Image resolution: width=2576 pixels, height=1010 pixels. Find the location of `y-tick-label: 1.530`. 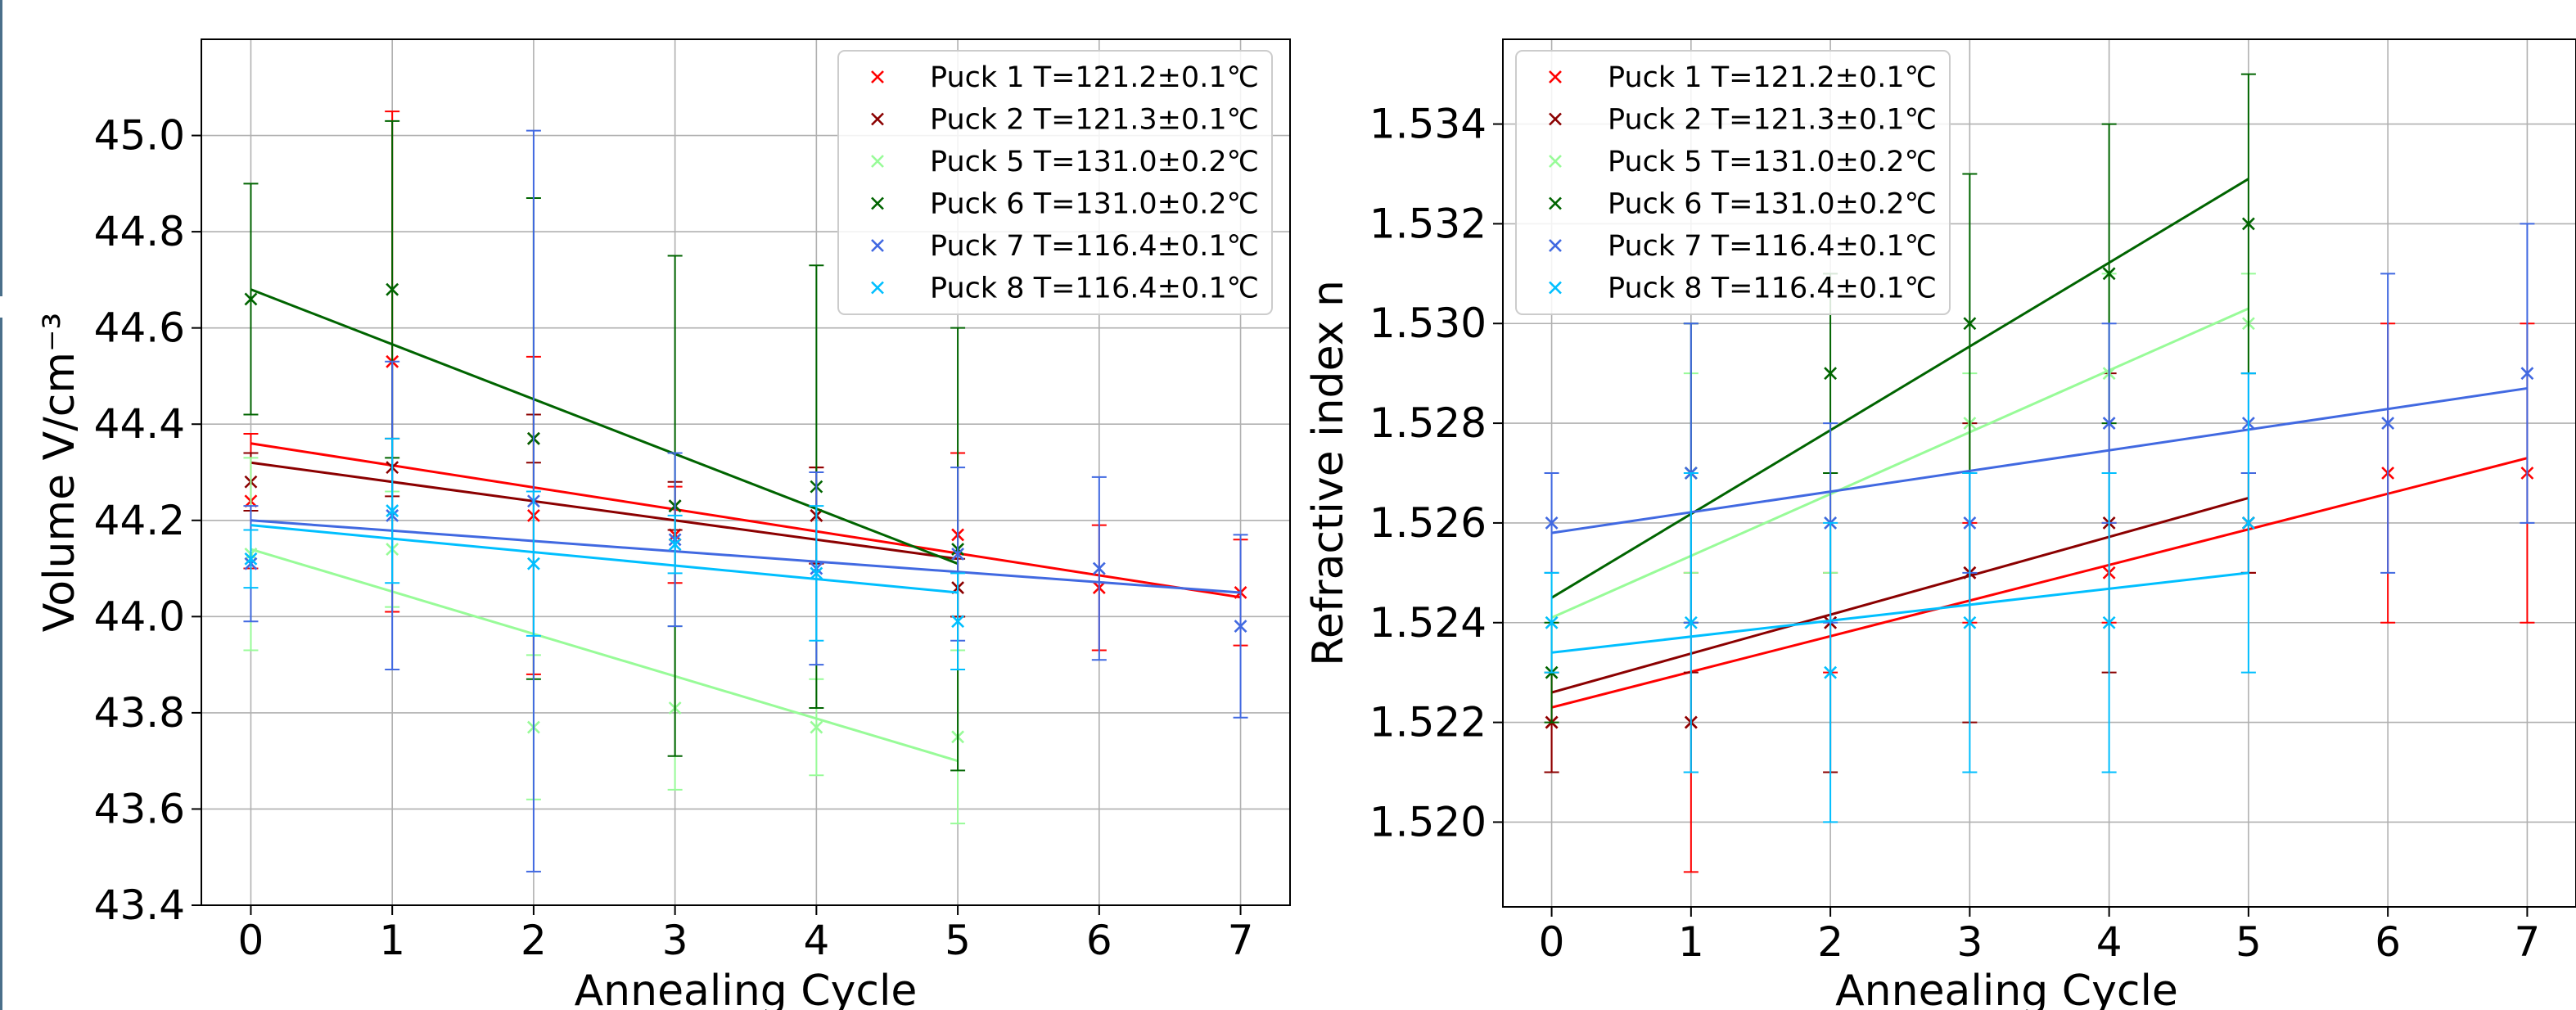

y-tick-label: 1.530 is located at coordinates (1428, 323).